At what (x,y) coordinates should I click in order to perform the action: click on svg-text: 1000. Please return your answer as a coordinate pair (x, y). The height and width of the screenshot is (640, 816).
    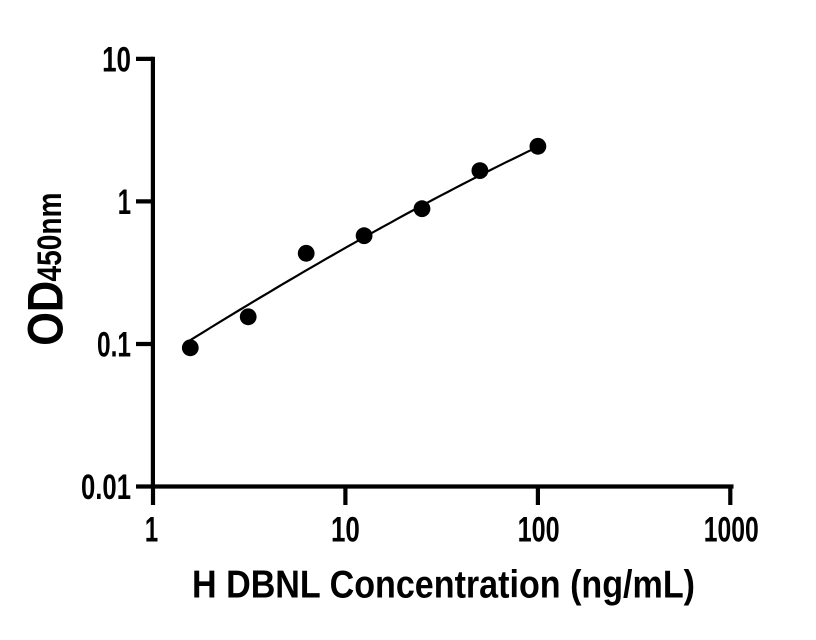
    Looking at the image, I should click on (731, 530).